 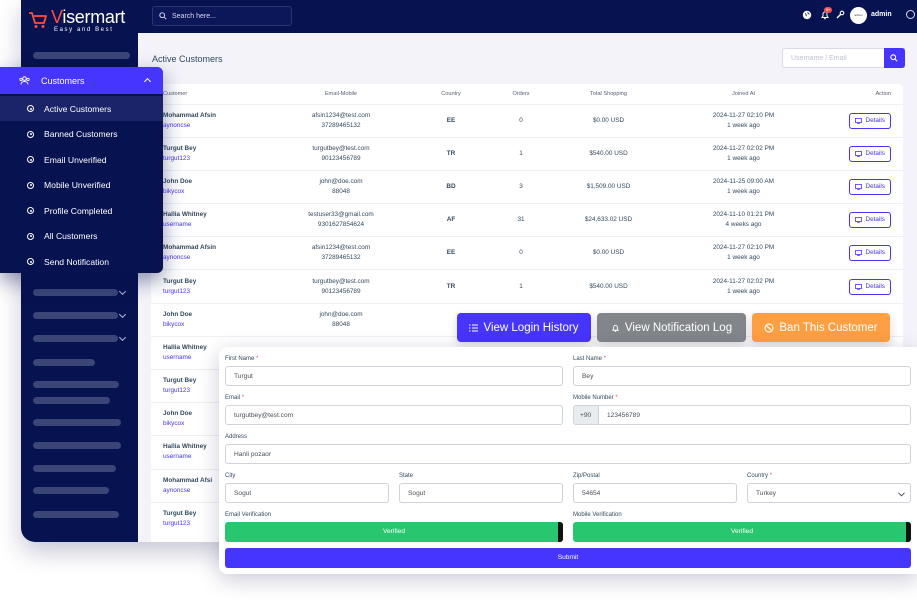 I want to click on view-login-history-button: View Login History, so click(x=524, y=327).